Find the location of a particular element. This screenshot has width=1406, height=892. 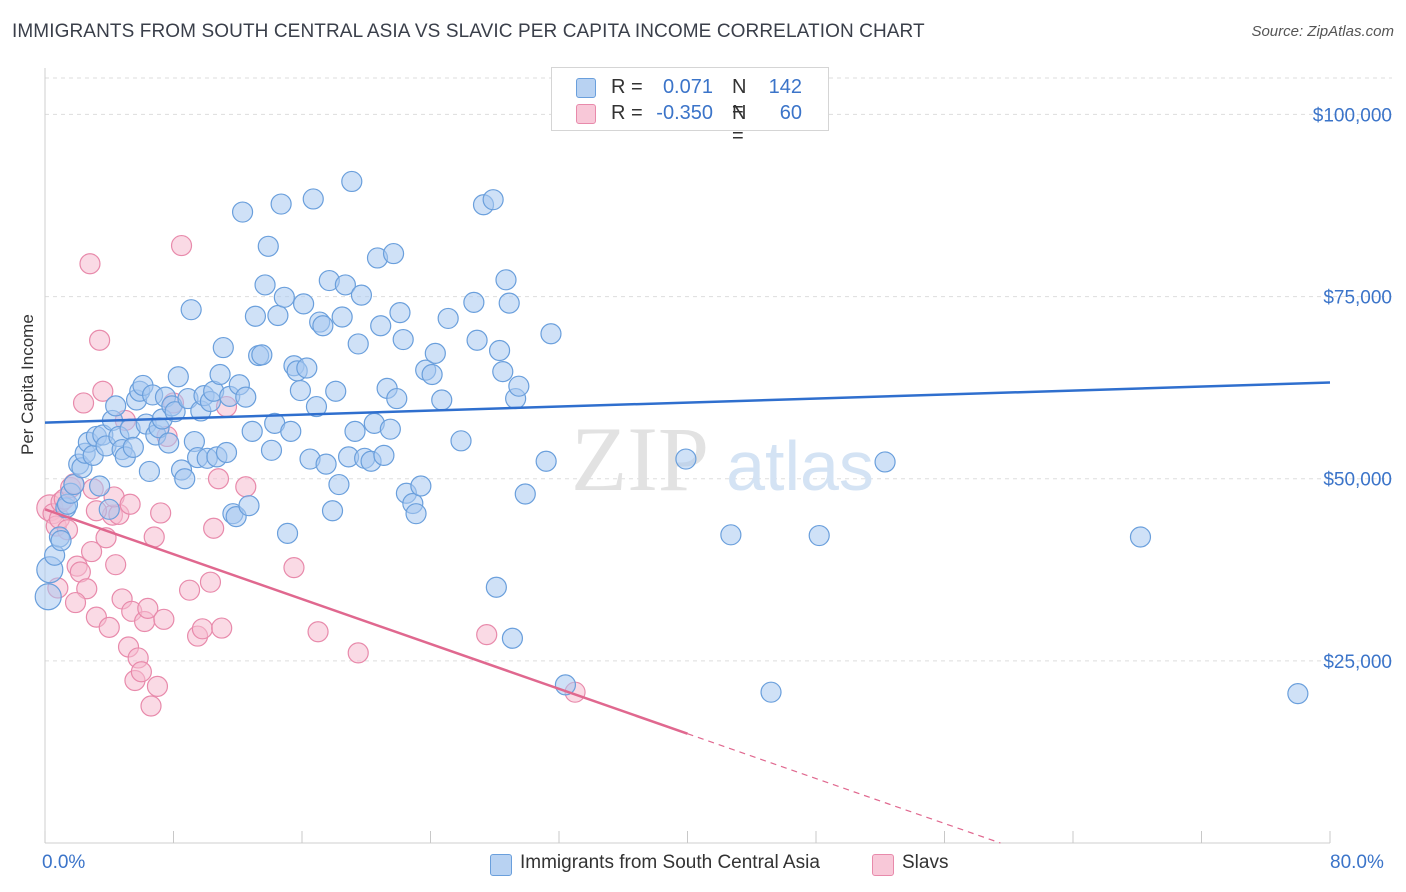

legend-n-value: 60 is located at coordinates (790, 113).